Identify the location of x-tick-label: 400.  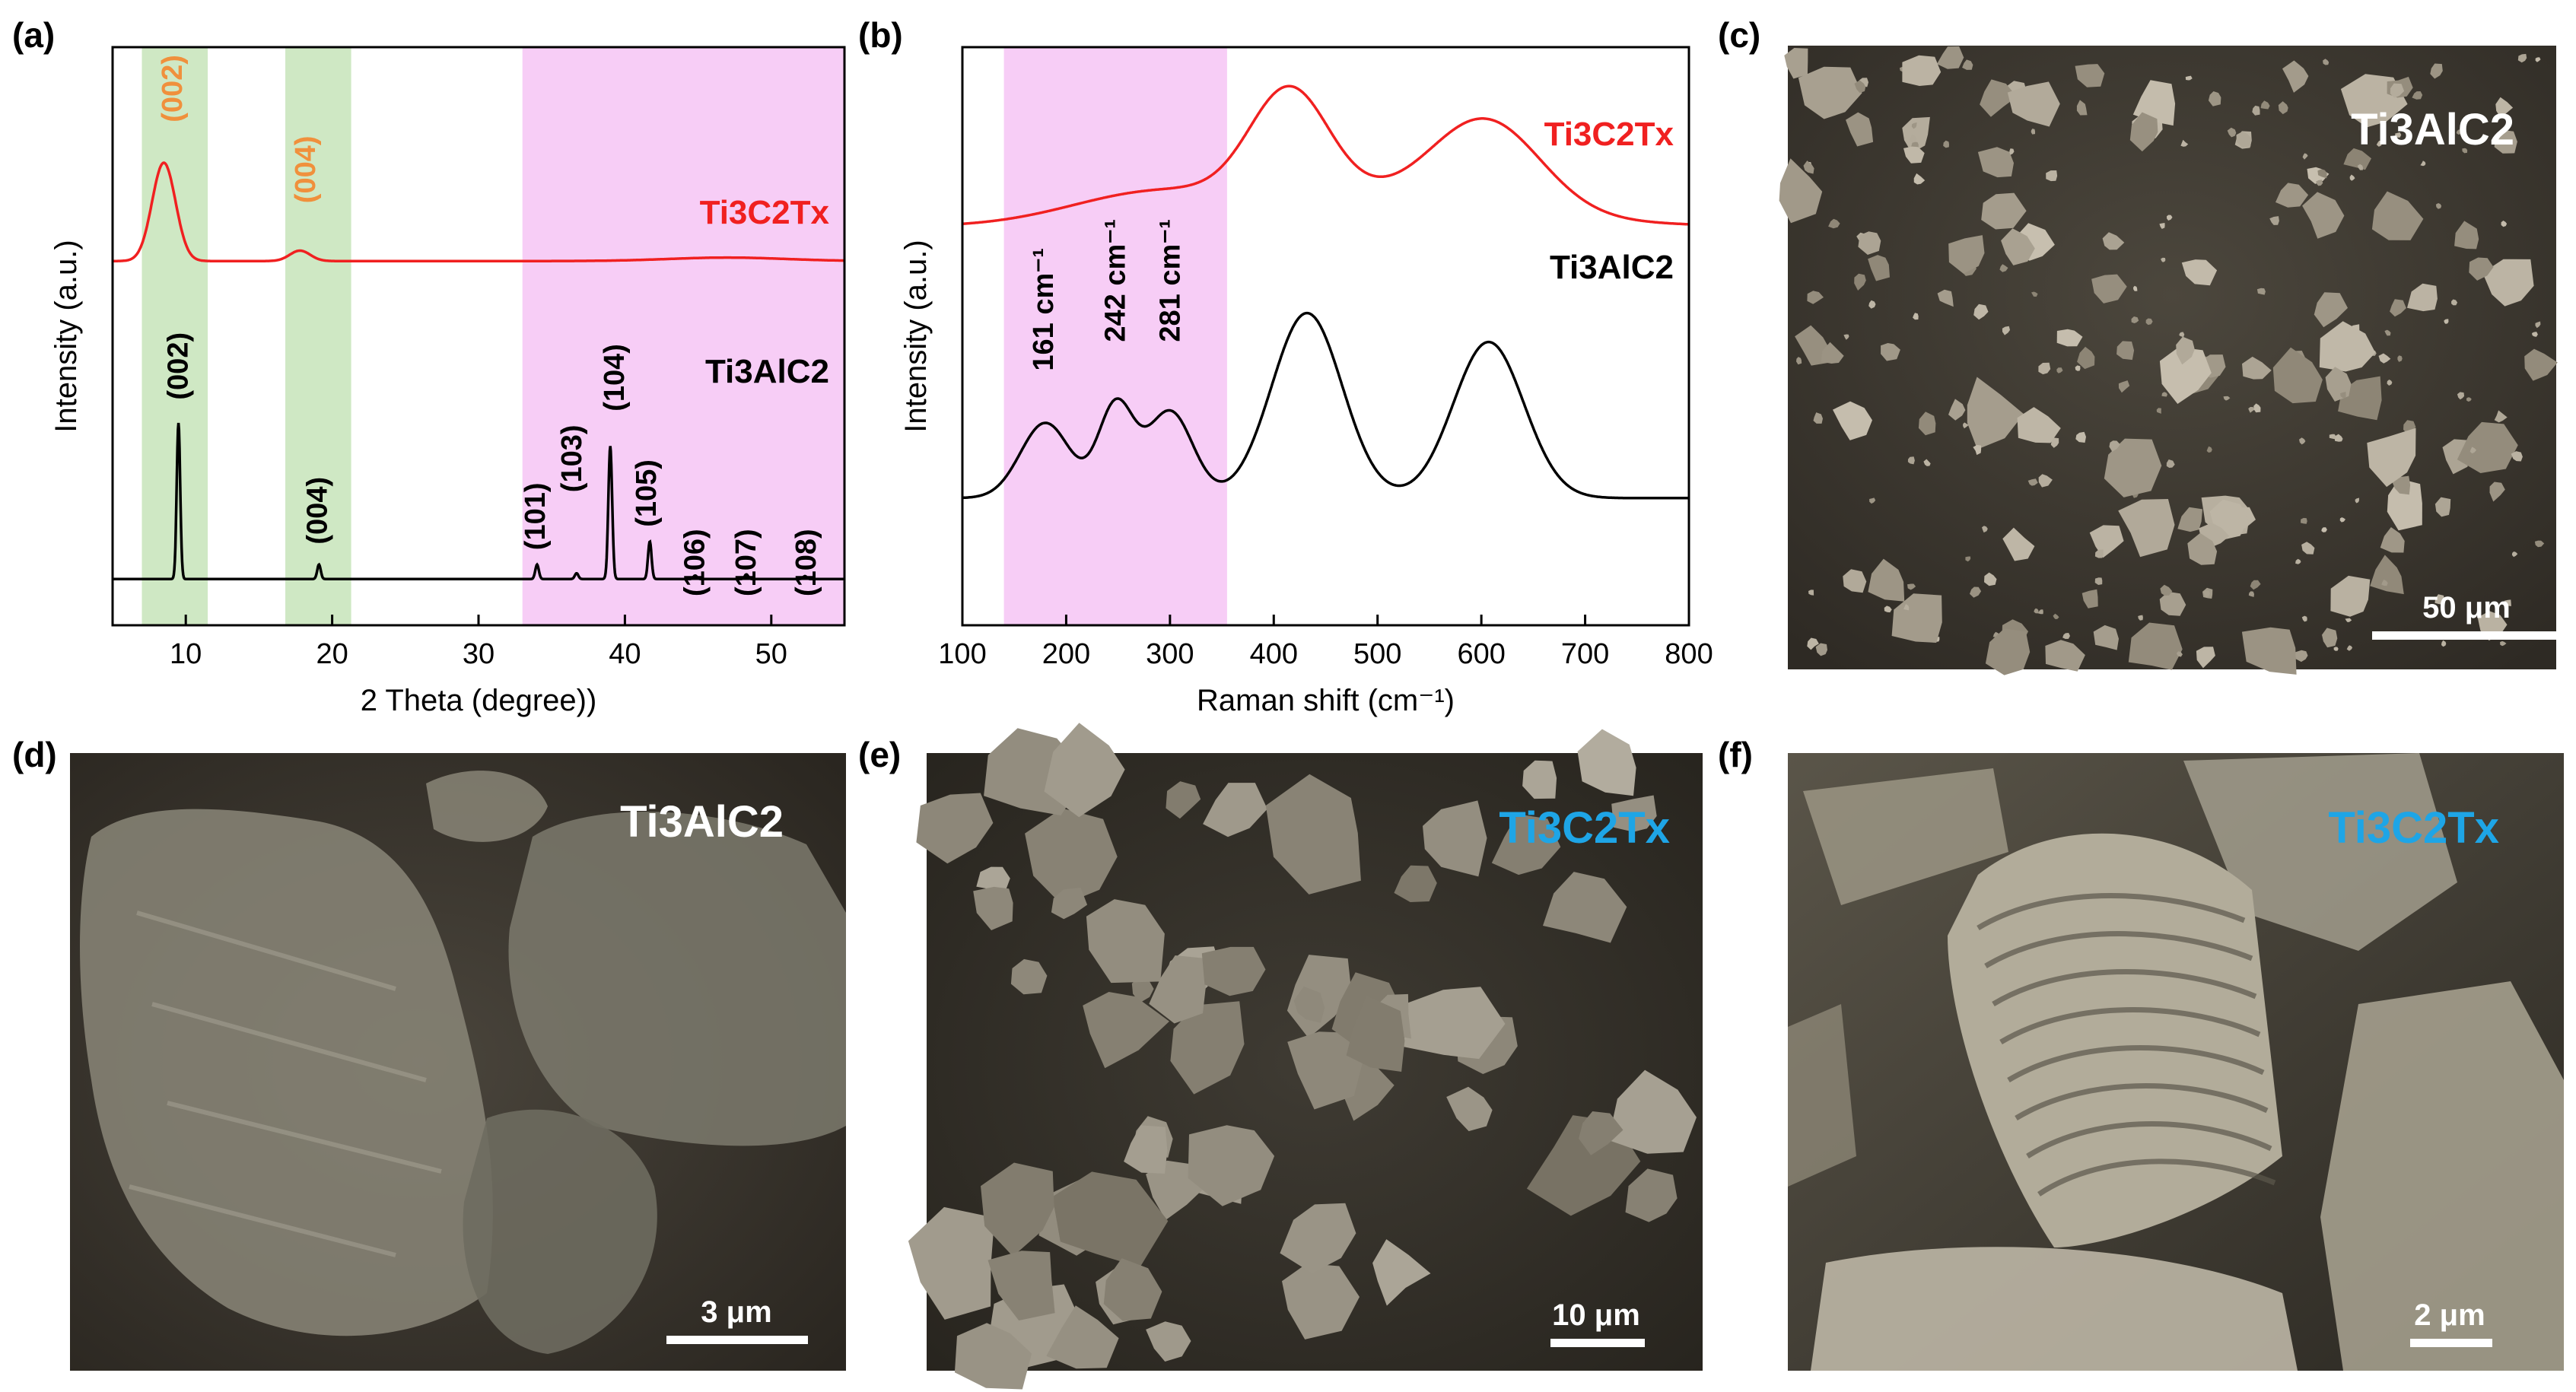
(1274, 654).